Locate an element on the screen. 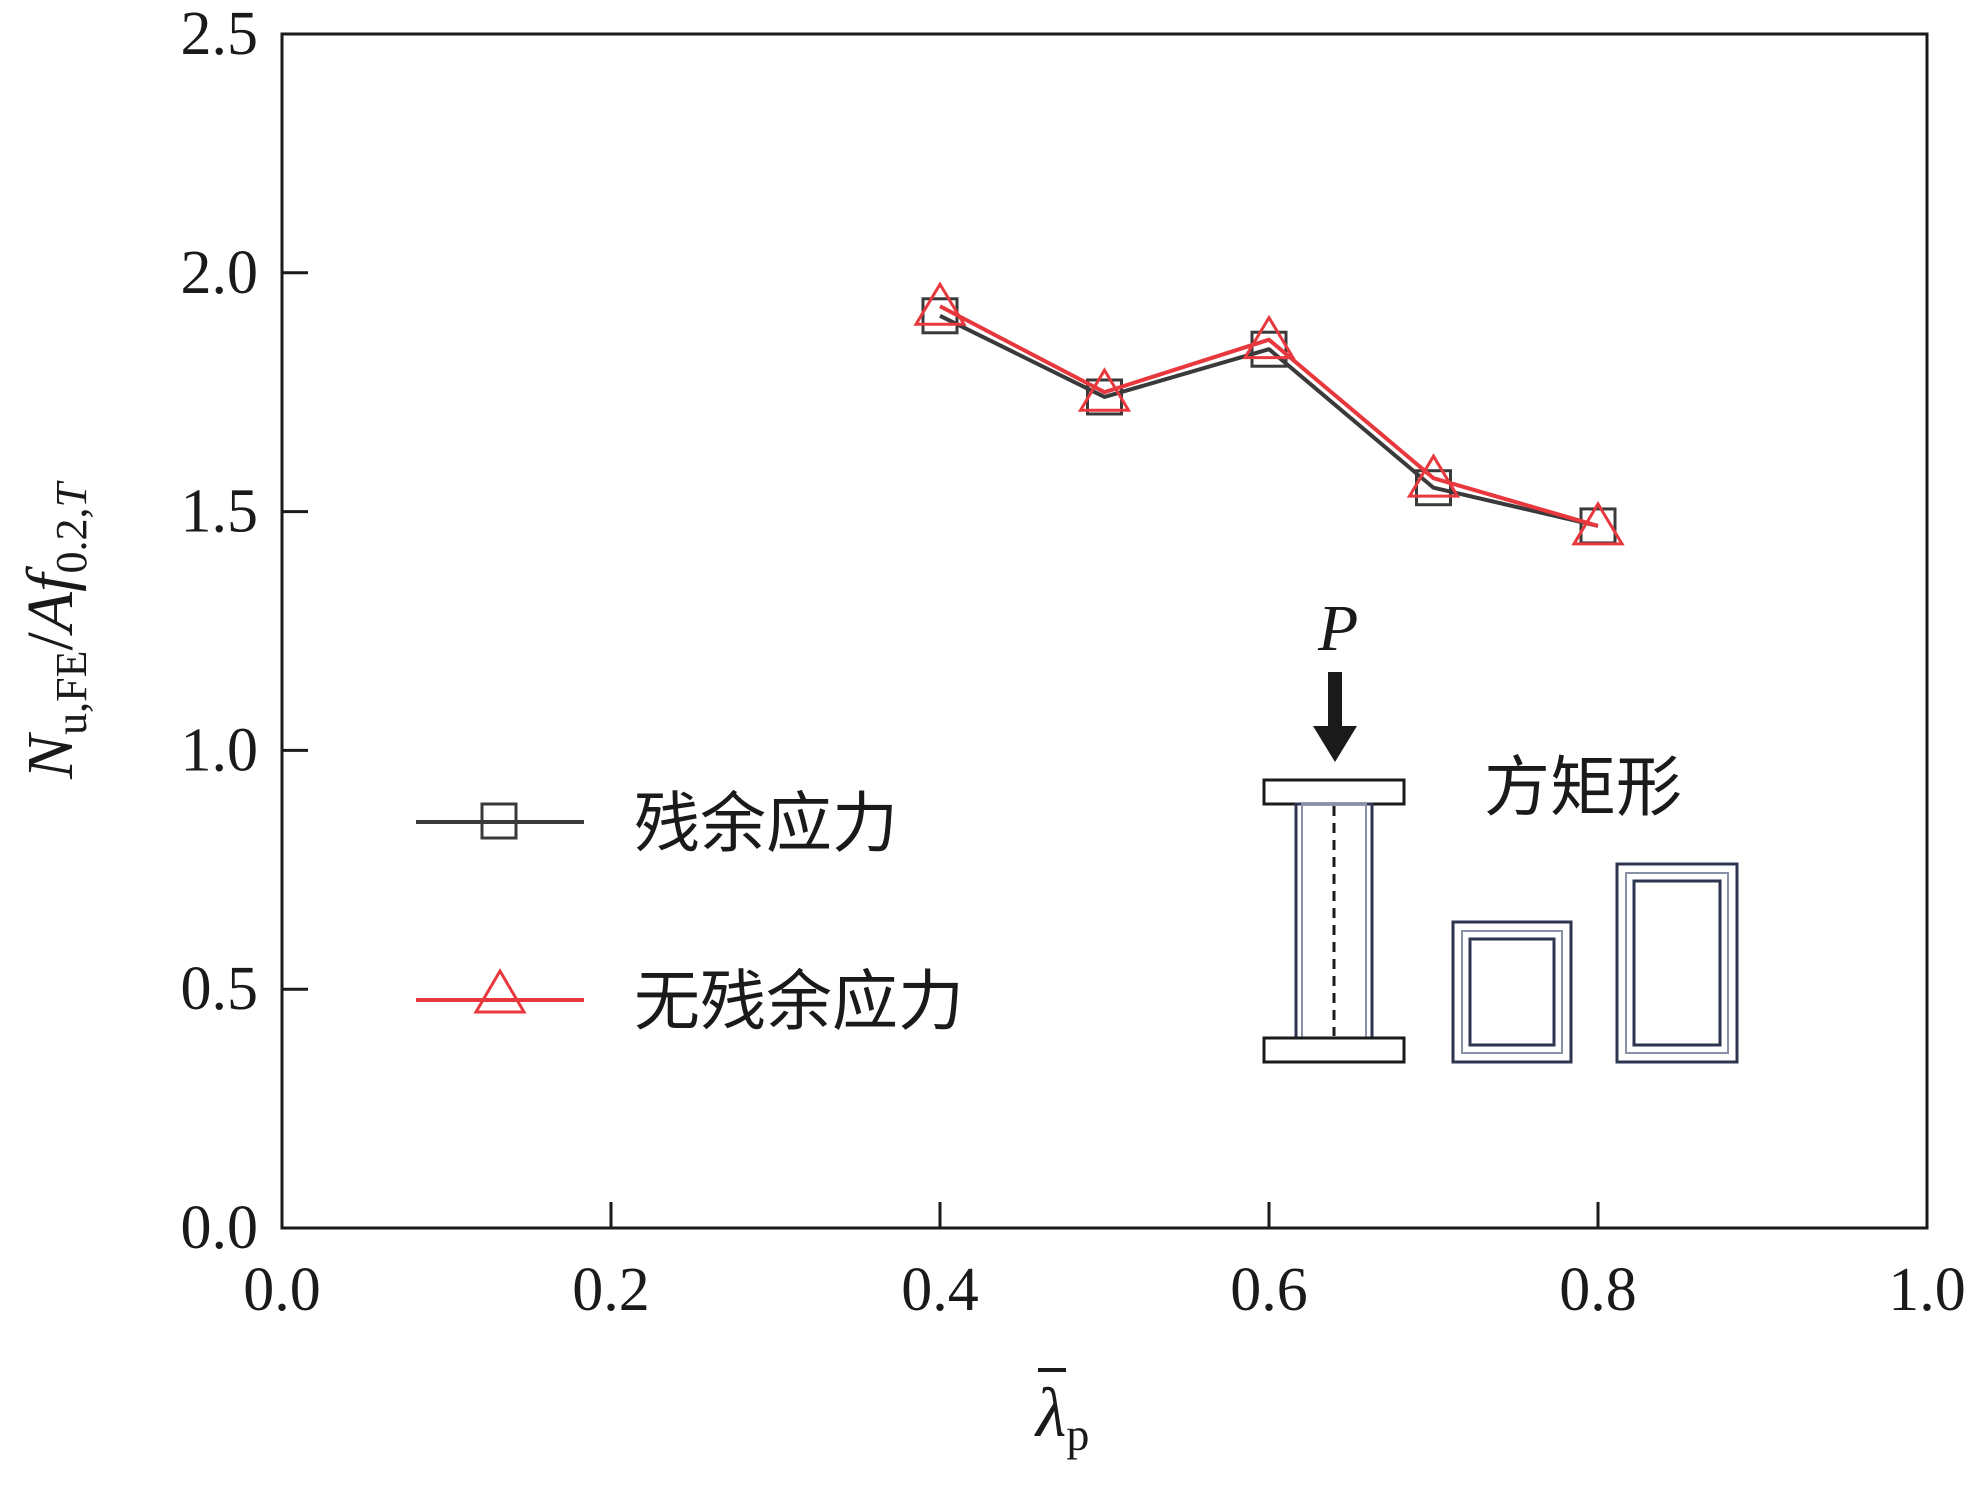  load-arrow-icon is located at coordinates (1335, 717).